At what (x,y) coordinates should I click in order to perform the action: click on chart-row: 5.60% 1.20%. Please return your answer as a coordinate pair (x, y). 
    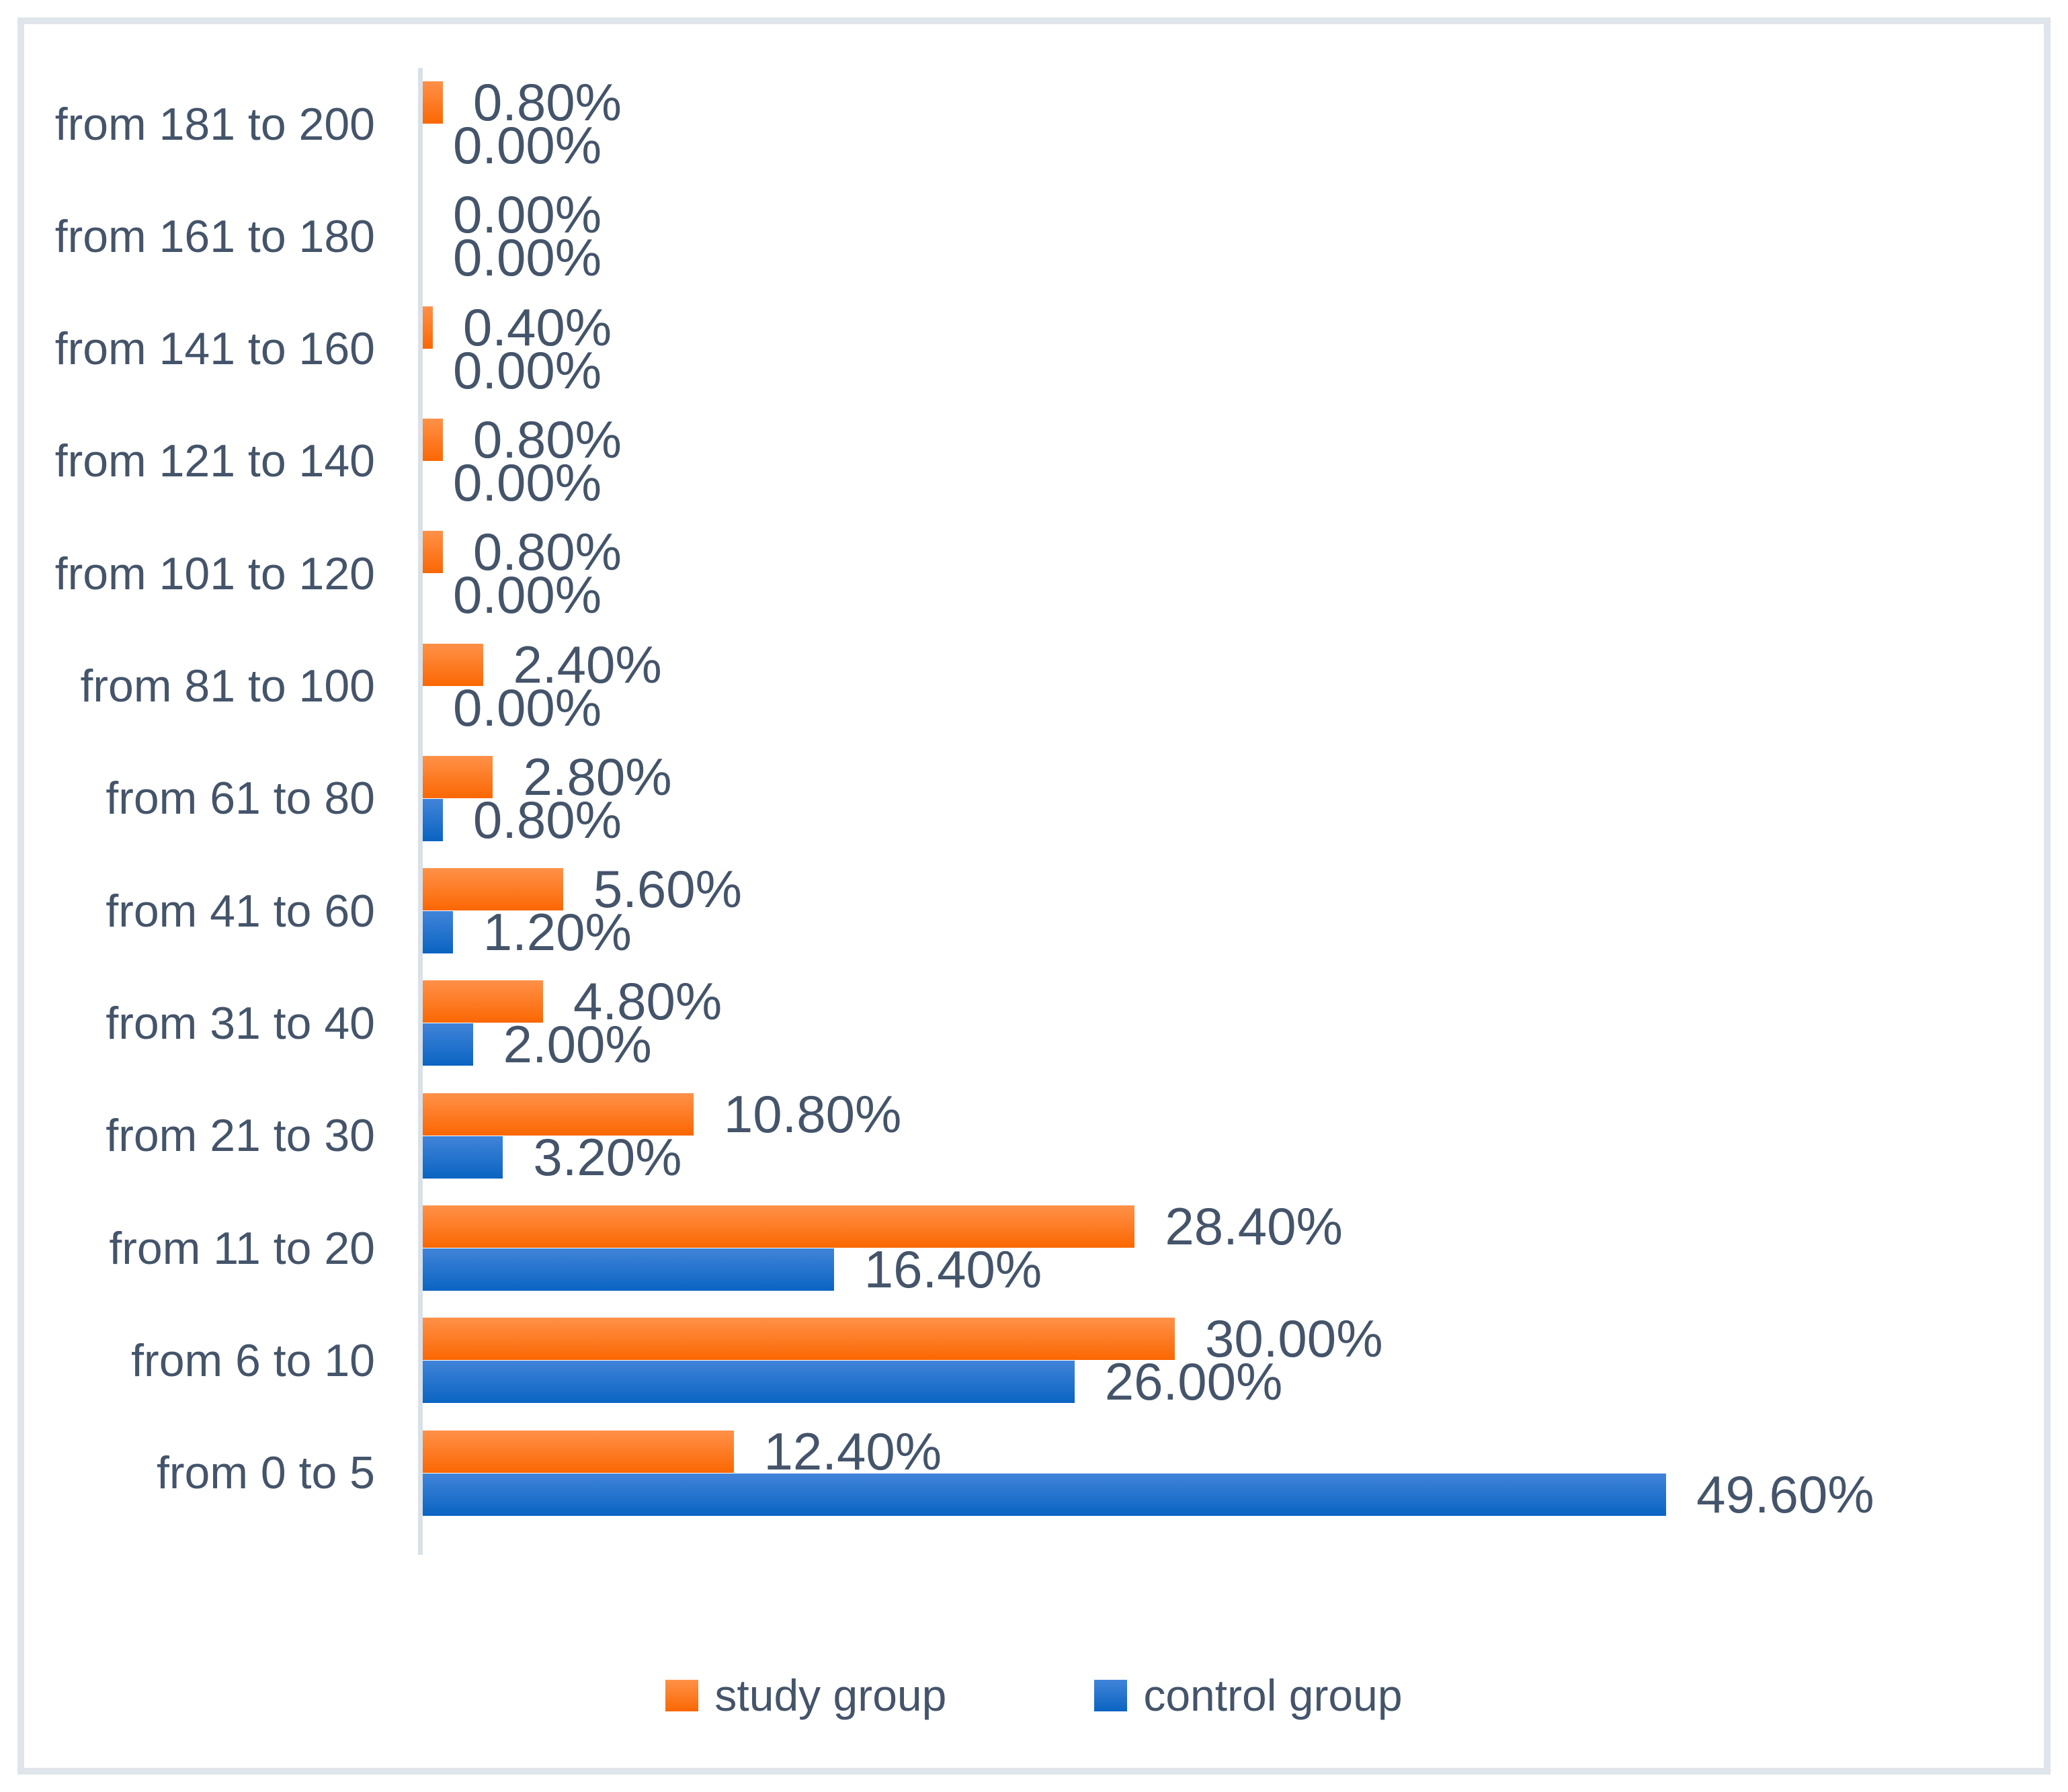
    Looking at the image, I should click on (1227, 911).